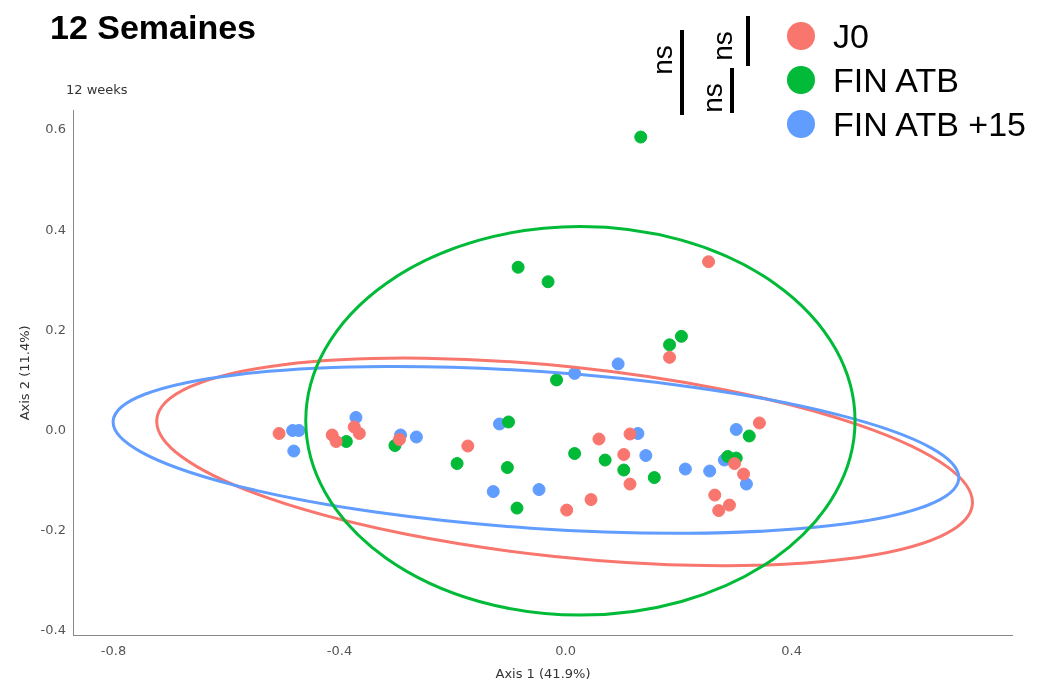 Image resolution: width=1044 pixels, height=699 pixels. What do you see at coordinates (113, 650) in the screenshot?
I see `x-tick-label: -0.8` at bounding box center [113, 650].